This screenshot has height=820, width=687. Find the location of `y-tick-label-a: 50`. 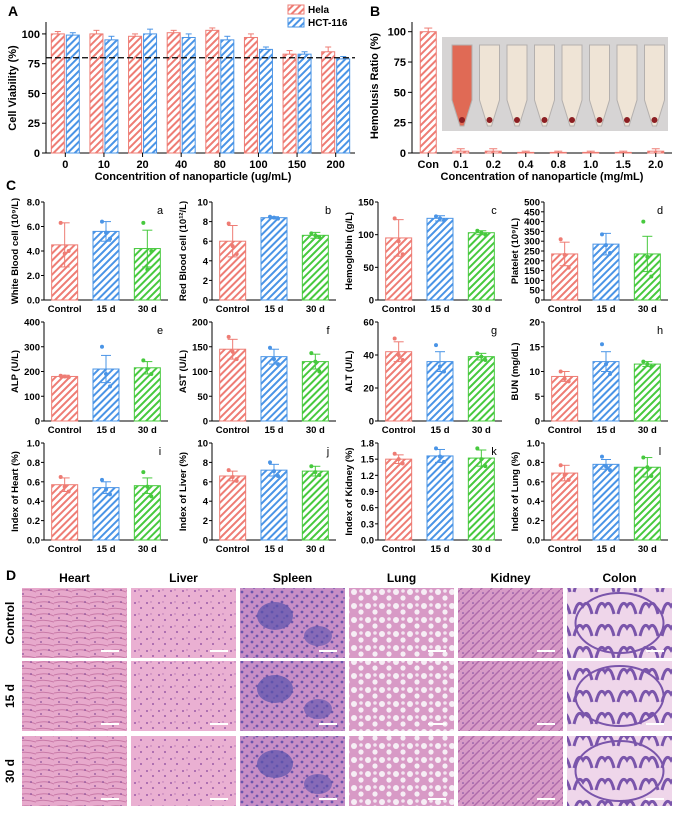

y-tick-label-a: 50 is located at coordinates (34, 94).